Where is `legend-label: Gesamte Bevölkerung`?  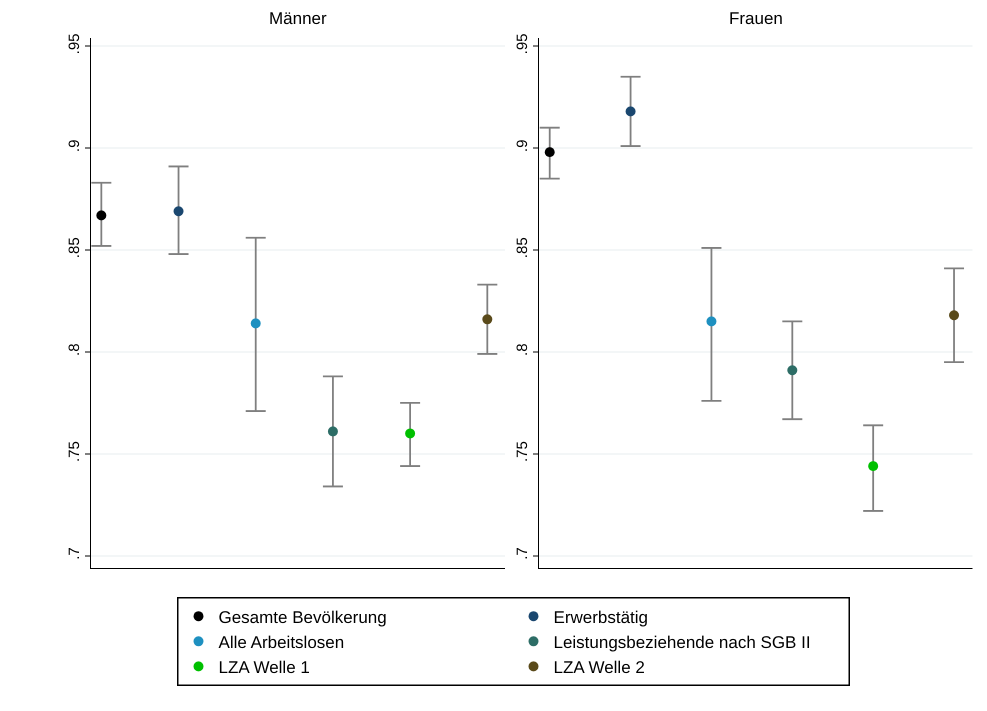
legend-label: Gesamte Bevölkerung is located at coordinates (302, 617).